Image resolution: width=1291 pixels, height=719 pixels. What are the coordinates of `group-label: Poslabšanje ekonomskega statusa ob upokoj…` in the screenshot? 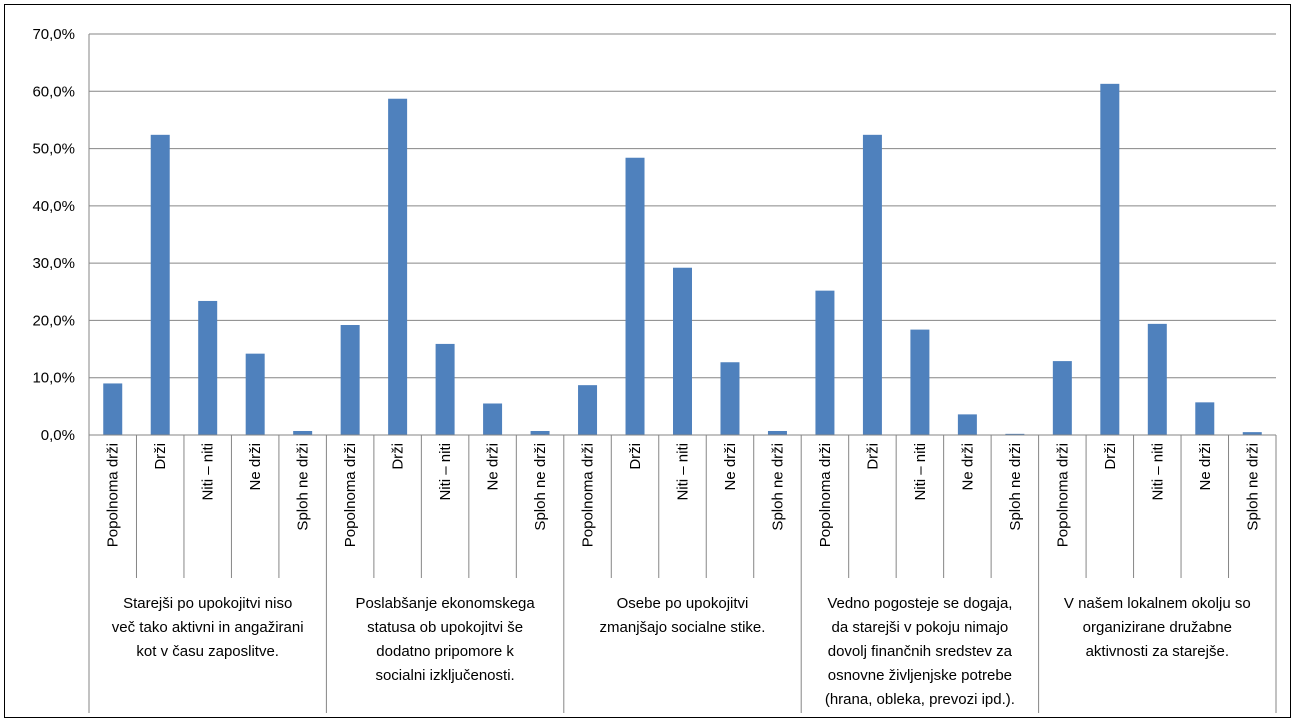 It's located at (445, 639).